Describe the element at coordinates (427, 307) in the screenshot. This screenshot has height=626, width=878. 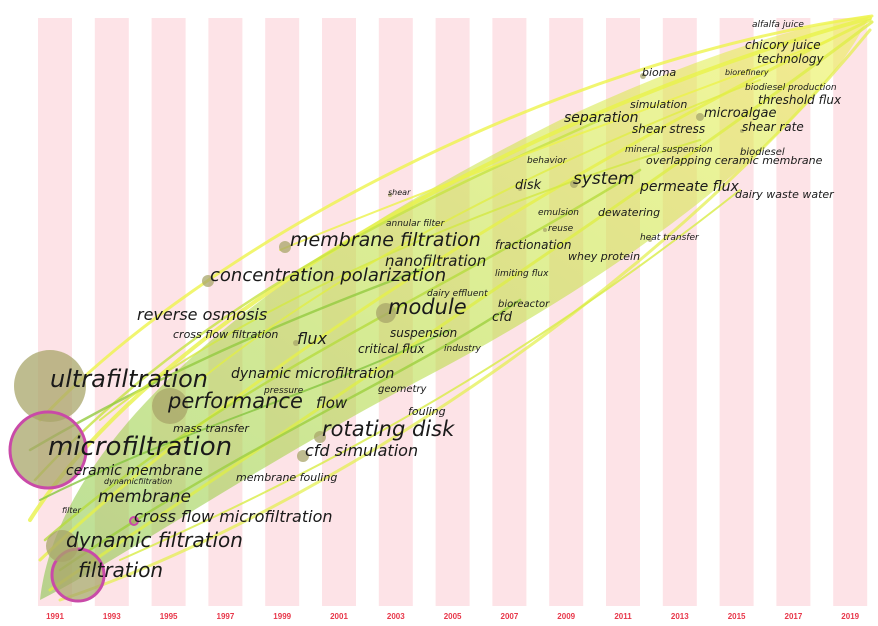
I see `keyword-label: module` at that location.